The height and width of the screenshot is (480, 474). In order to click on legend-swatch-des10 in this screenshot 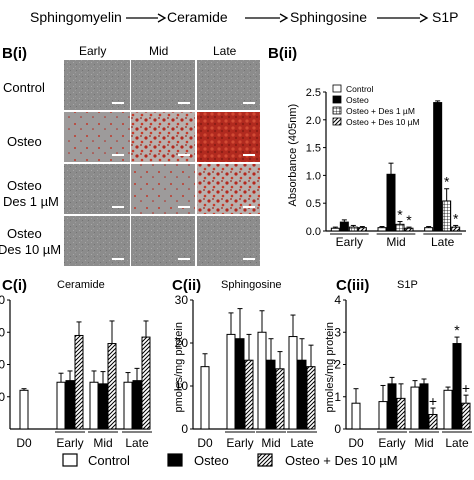, I will do `click(265, 460)`.